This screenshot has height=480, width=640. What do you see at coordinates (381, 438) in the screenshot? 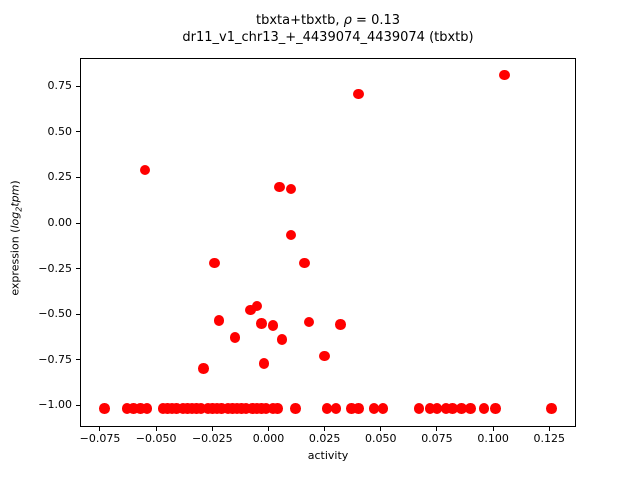
I see `x-tick-label: 0.050` at bounding box center [381, 438].